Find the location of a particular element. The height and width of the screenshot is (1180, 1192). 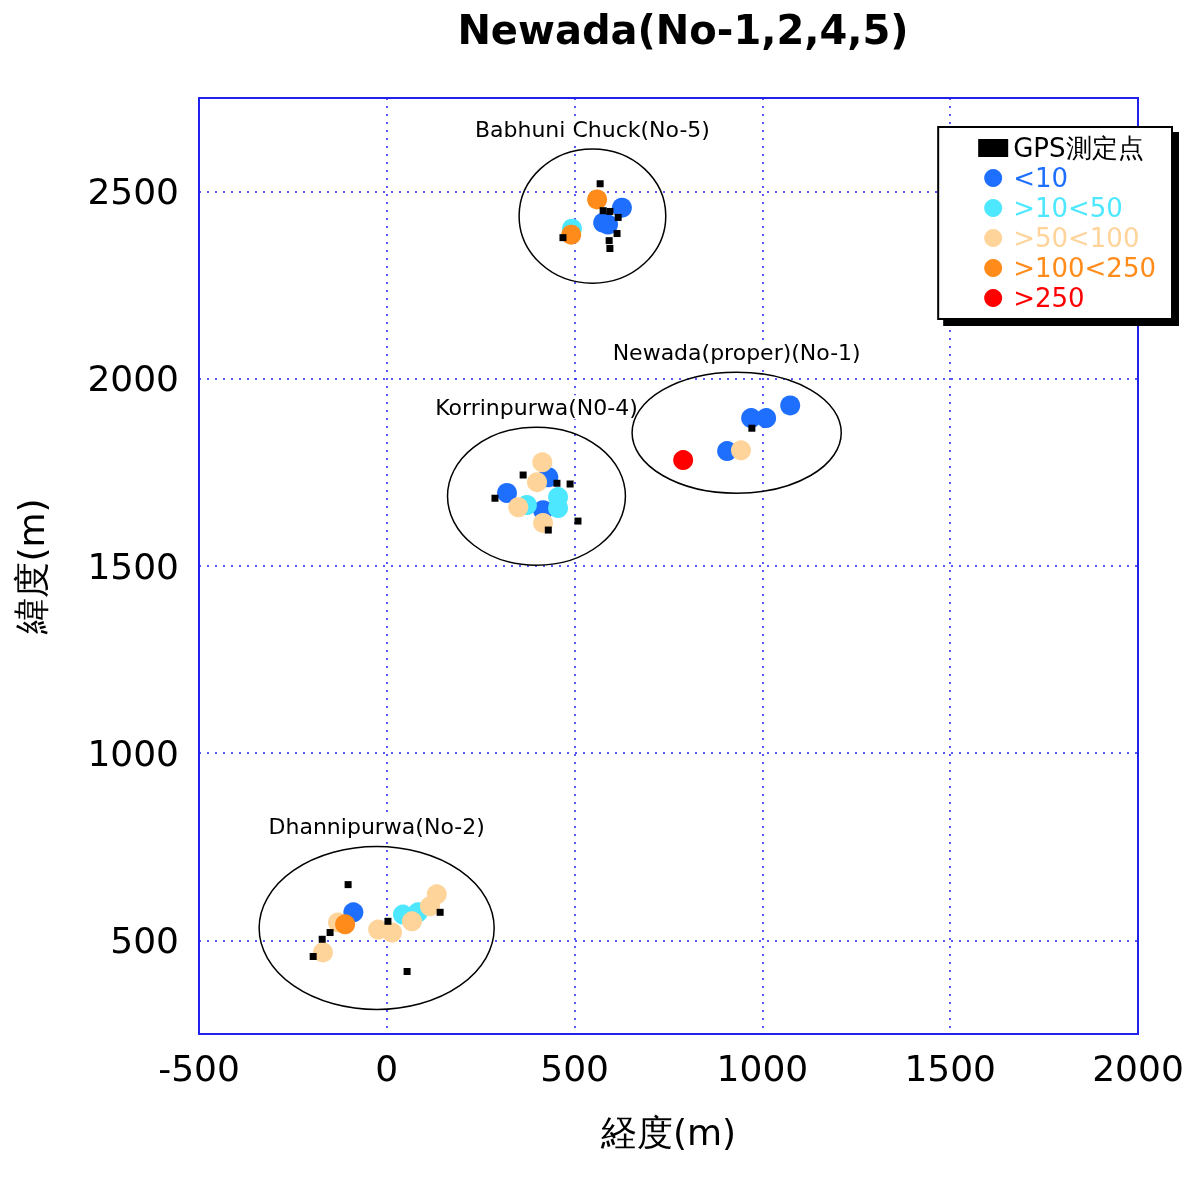

x-tick-label: 1500 is located at coordinates (950, 1068).